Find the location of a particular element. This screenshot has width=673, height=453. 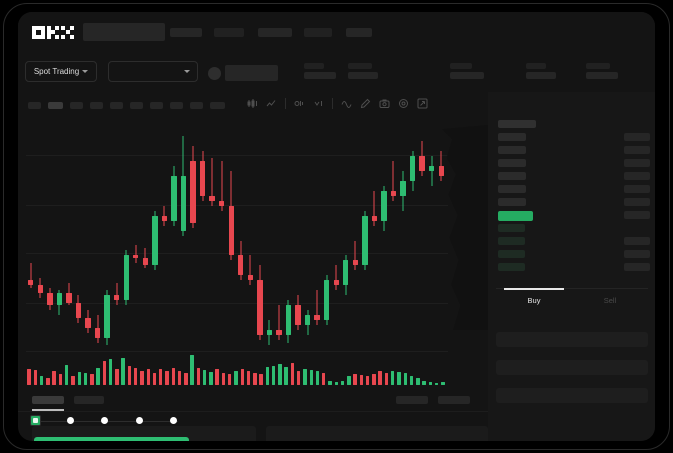

order-price-input is located at coordinates (572, 339).